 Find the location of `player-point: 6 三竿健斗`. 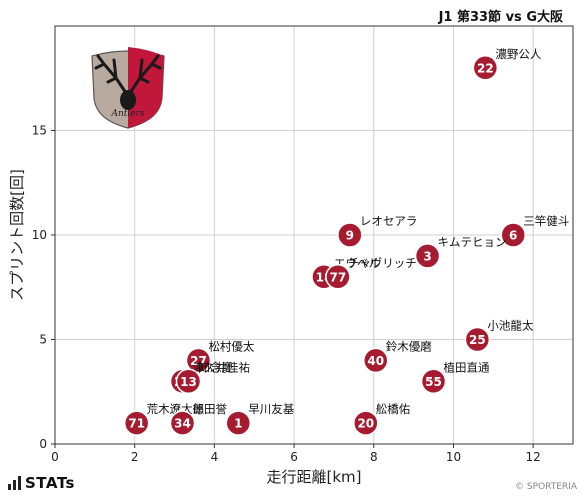

player-point: 6 三竿健斗 is located at coordinates (534, 231).